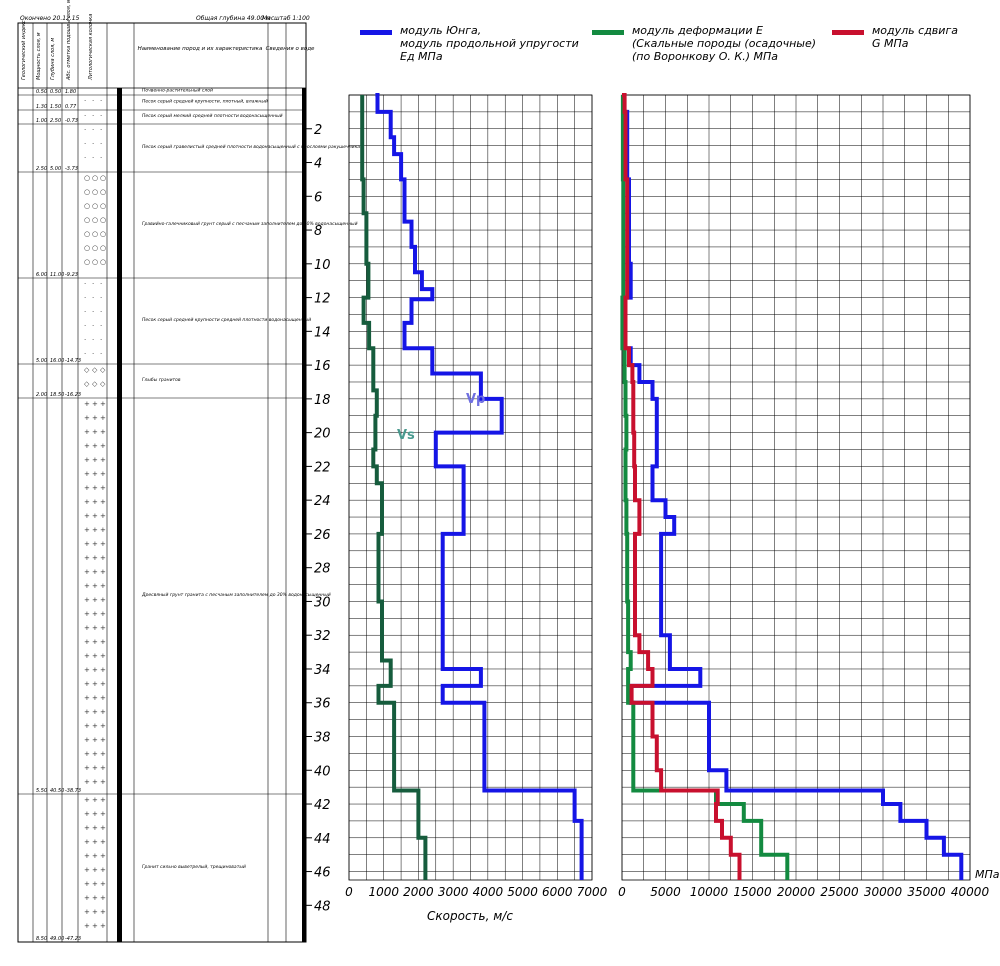 The width and height of the screenshot is (1000, 966). I want to click on depth-tick-label: 38, so click(322, 738).